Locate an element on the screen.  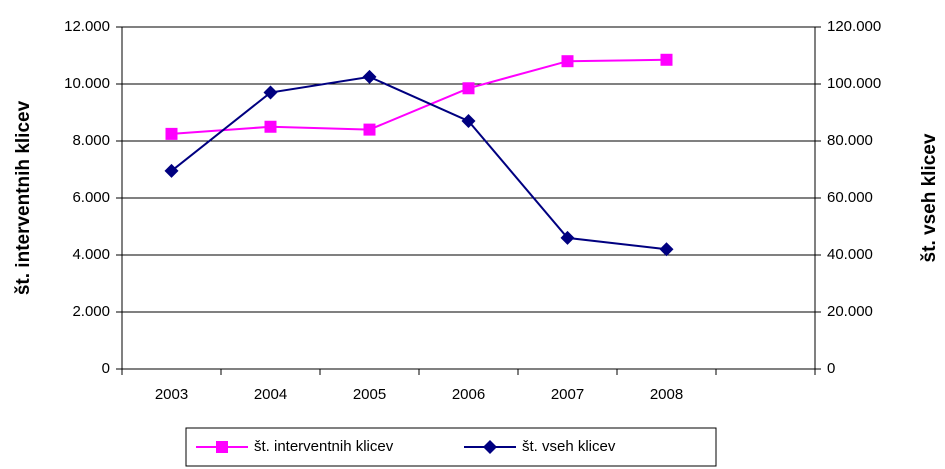
y-axis-title: št. interventnih klicev is located at coordinates (23, 197).